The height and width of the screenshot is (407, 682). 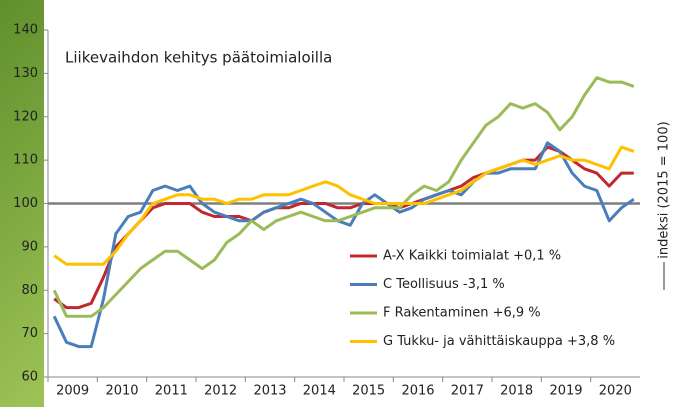 I want to click on y-tick-label: 90, so click(x=29, y=246).